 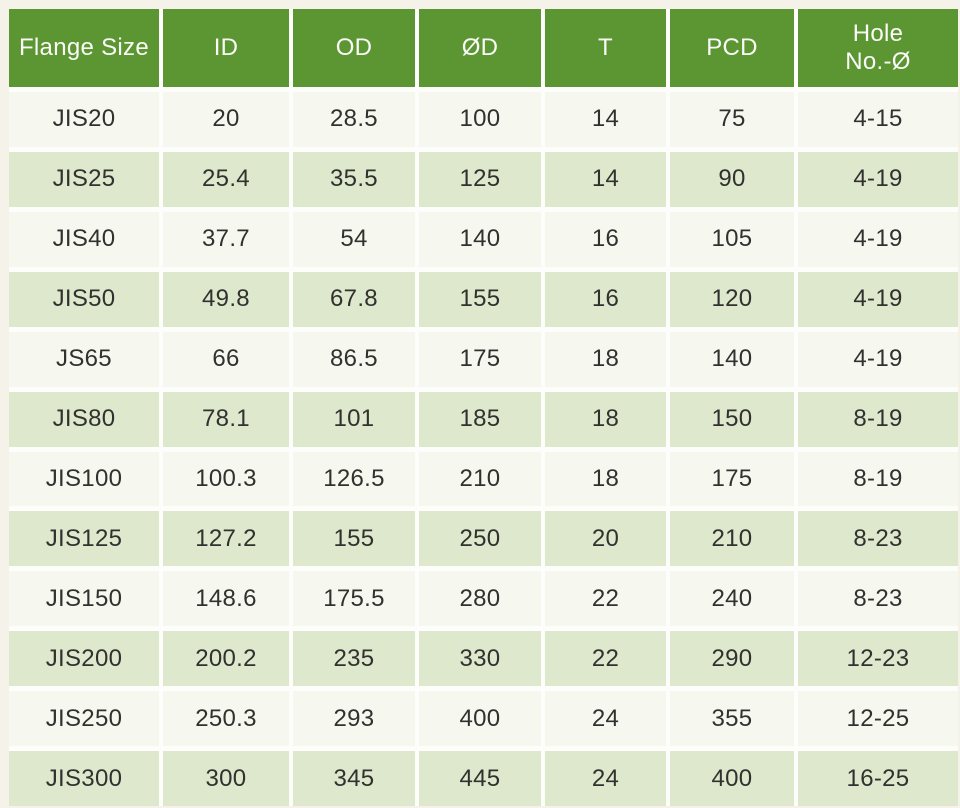 I want to click on table-cell: 280, so click(x=480, y=599).